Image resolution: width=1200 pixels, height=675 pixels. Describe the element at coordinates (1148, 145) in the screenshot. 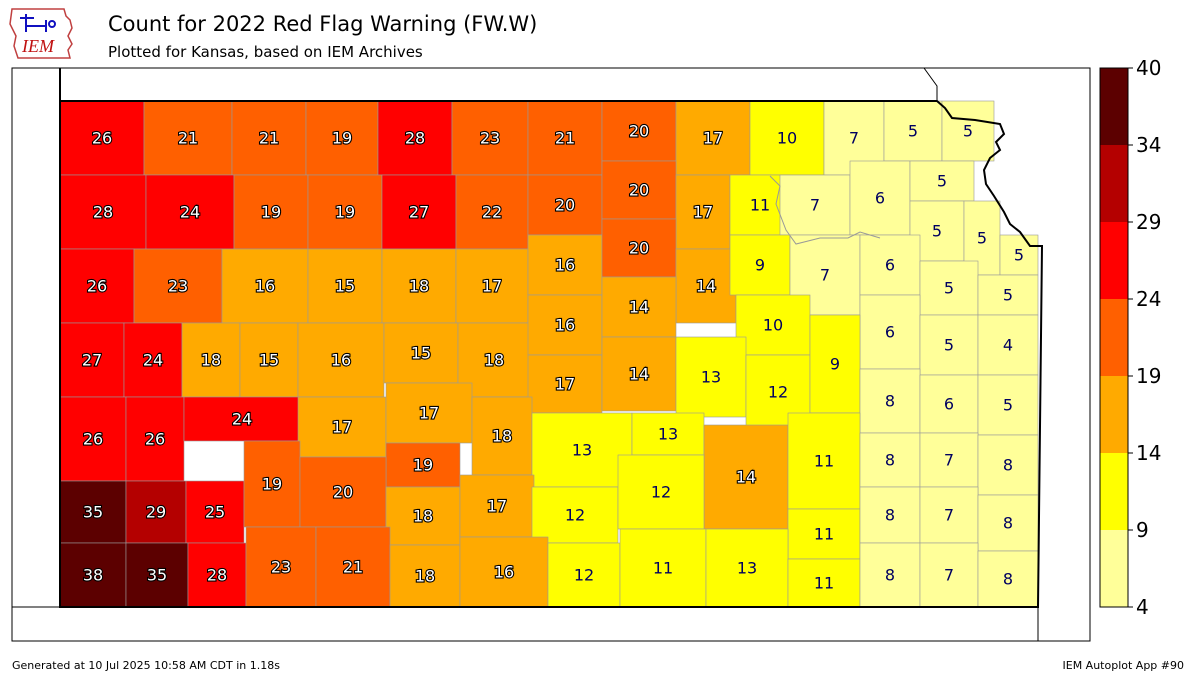

I see `colorbar-tick-label: 34` at that location.